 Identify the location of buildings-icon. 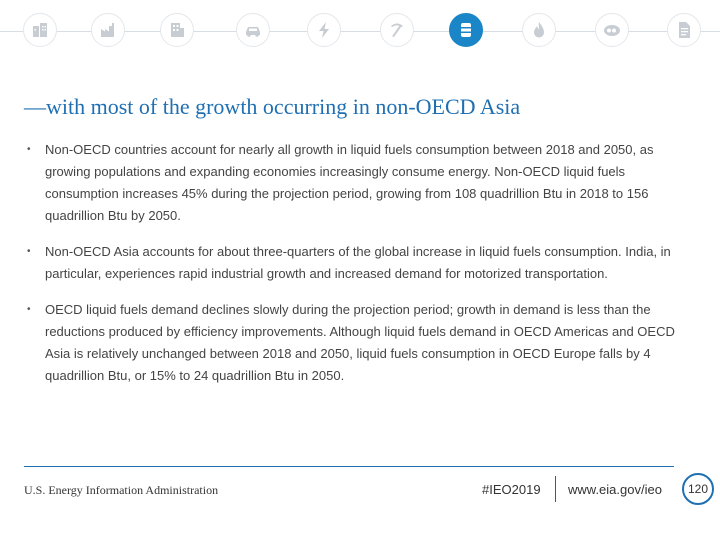
(40, 30).